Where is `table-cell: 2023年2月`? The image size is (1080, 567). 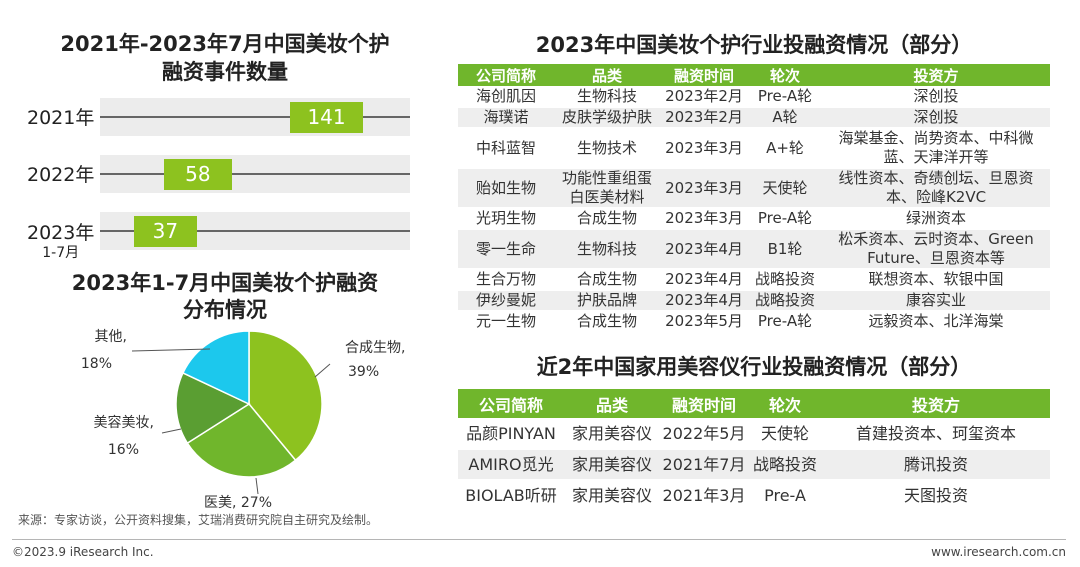
table-cell: 2023年2月 is located at coordinates (704, 97).